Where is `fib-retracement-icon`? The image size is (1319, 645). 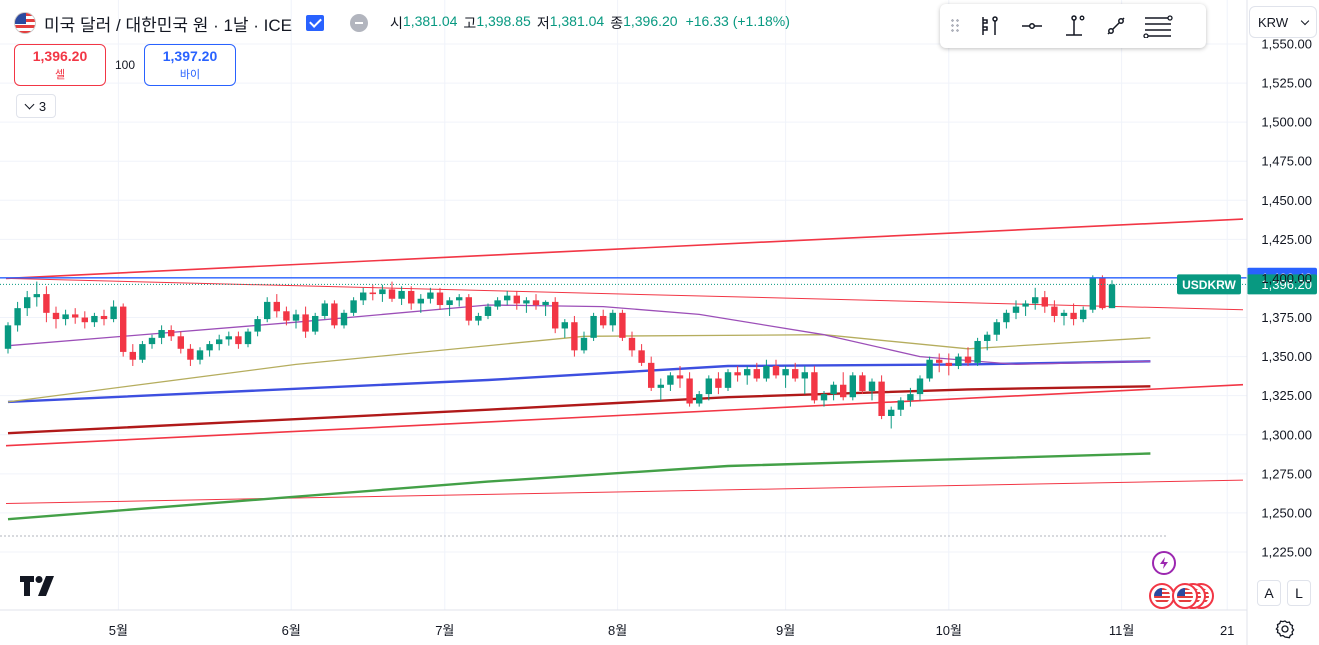 fib-retracement-icon is located at coordinates (1158, 26).